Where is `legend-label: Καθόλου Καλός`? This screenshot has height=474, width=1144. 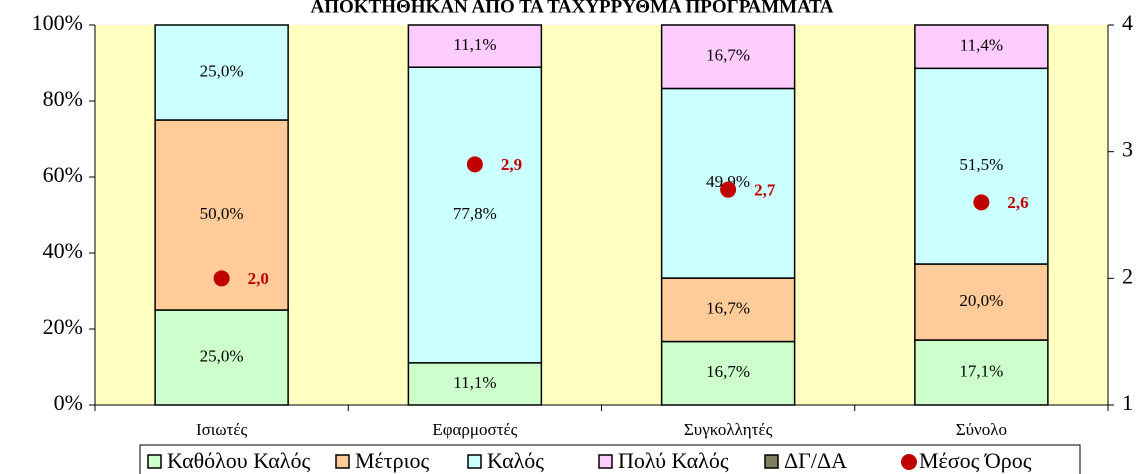
legend-label: Καθόλου Καλός is located at coordinates (238, 460).